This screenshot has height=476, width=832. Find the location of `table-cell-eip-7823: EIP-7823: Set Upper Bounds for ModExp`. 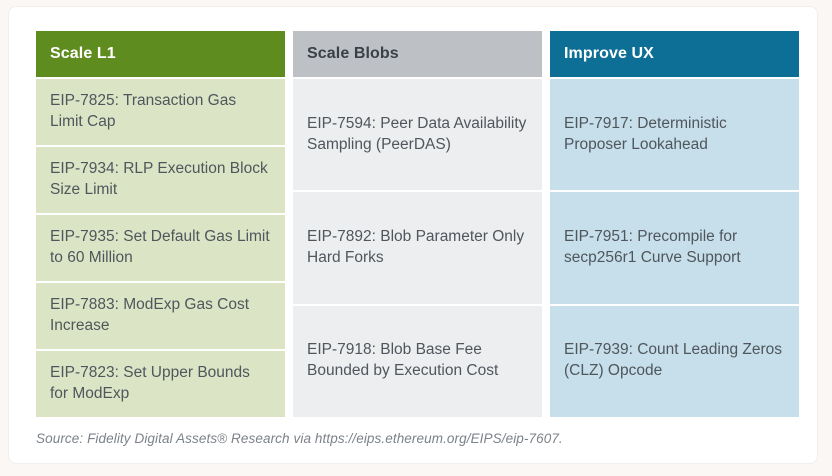

table-cell-eip-7823: EIP-7823: Set Upper Bounds for ModExp is located at coordinates (160, 384).